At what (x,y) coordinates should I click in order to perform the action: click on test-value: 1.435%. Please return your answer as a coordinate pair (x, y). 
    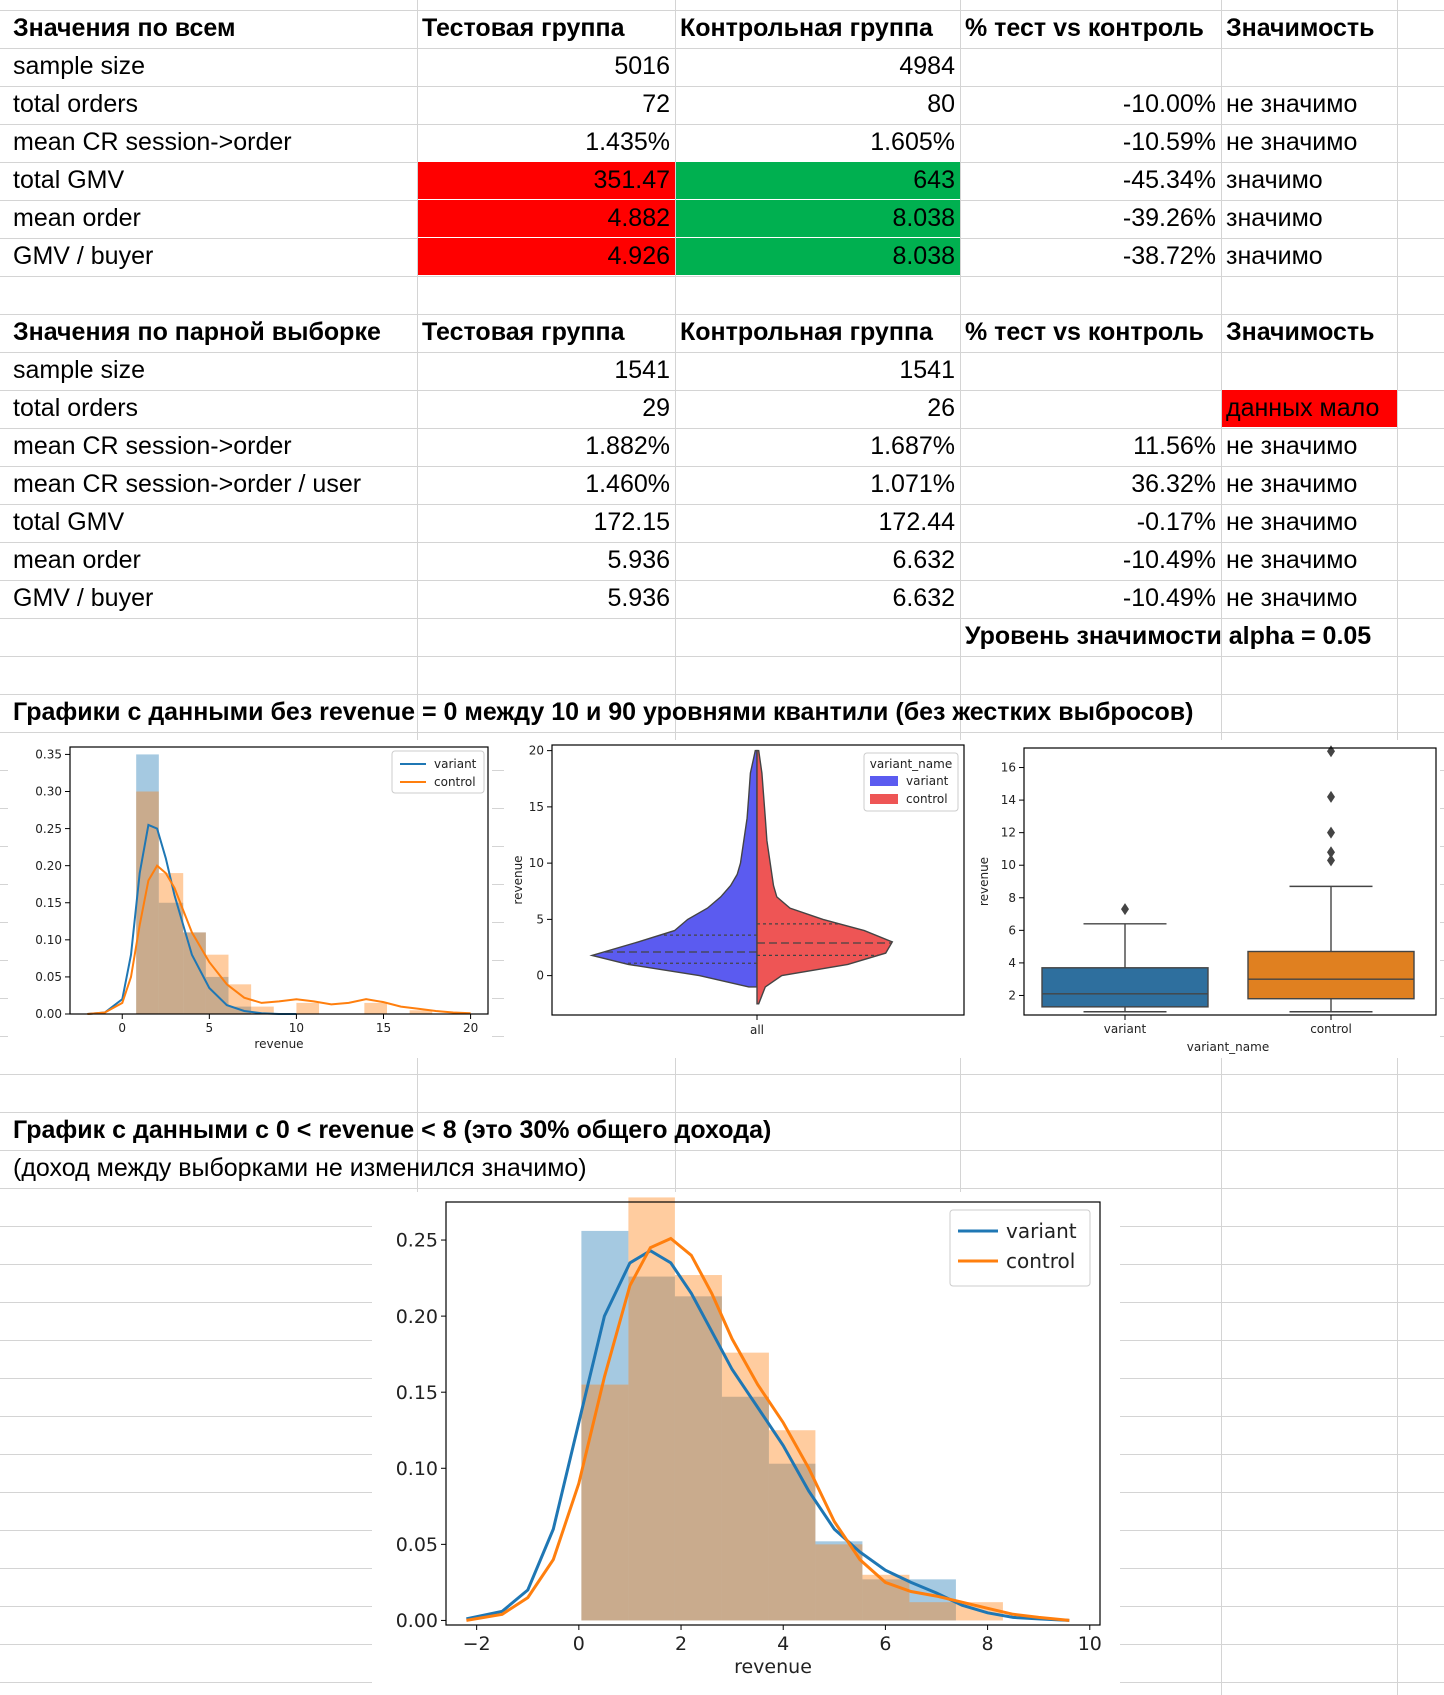
    Looking at the image, I should click on (627, 142).